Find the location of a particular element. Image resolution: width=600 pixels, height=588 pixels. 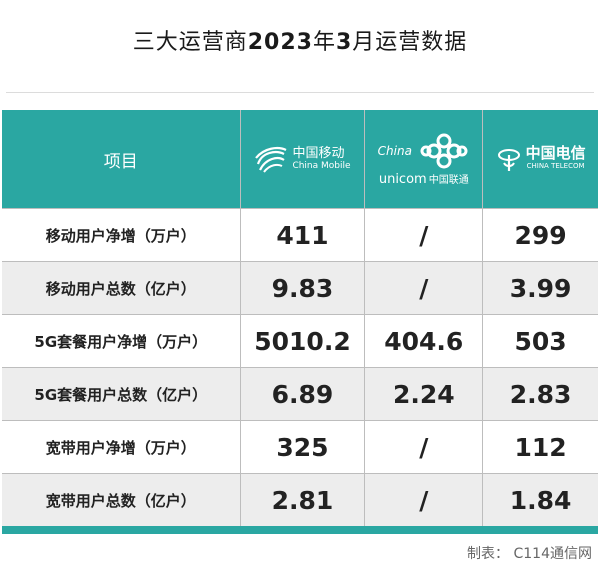

china-mobile-value: 411 is located at coordinates (302, 235).